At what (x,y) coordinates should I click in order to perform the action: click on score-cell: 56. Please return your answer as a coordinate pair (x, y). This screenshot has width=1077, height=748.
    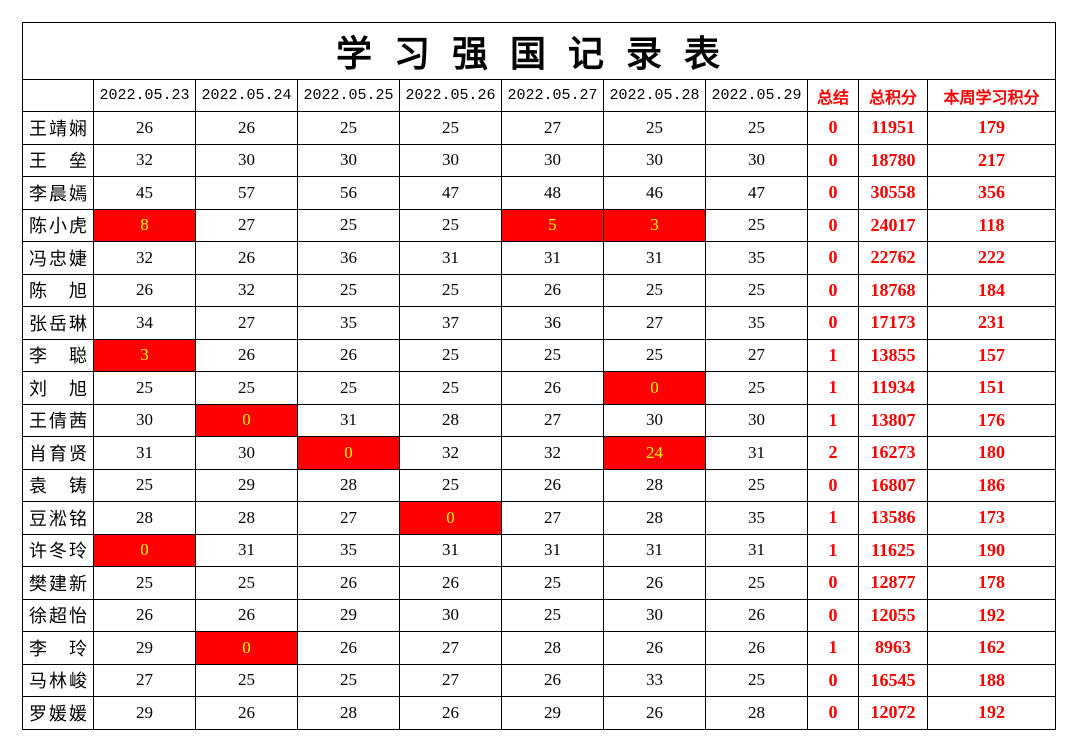
    Looking at the image, I should click on (348, 193).